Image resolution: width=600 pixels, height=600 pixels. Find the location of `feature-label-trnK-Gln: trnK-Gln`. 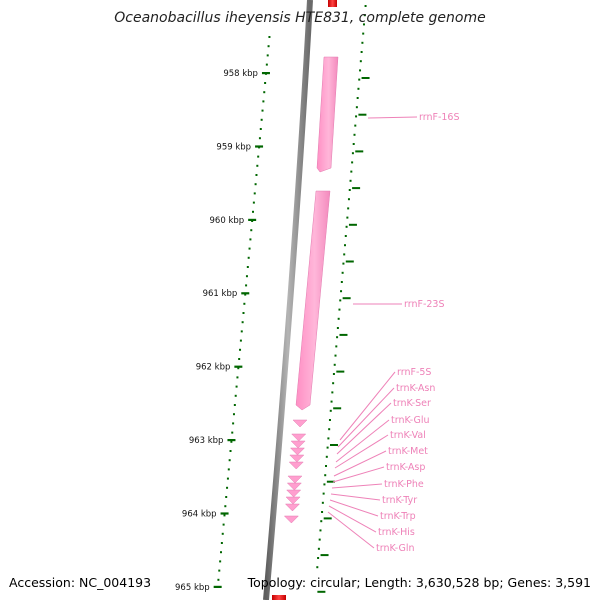

feature-label-trnK-Gln: trnK-Gln is located at coordinates (395, 548).